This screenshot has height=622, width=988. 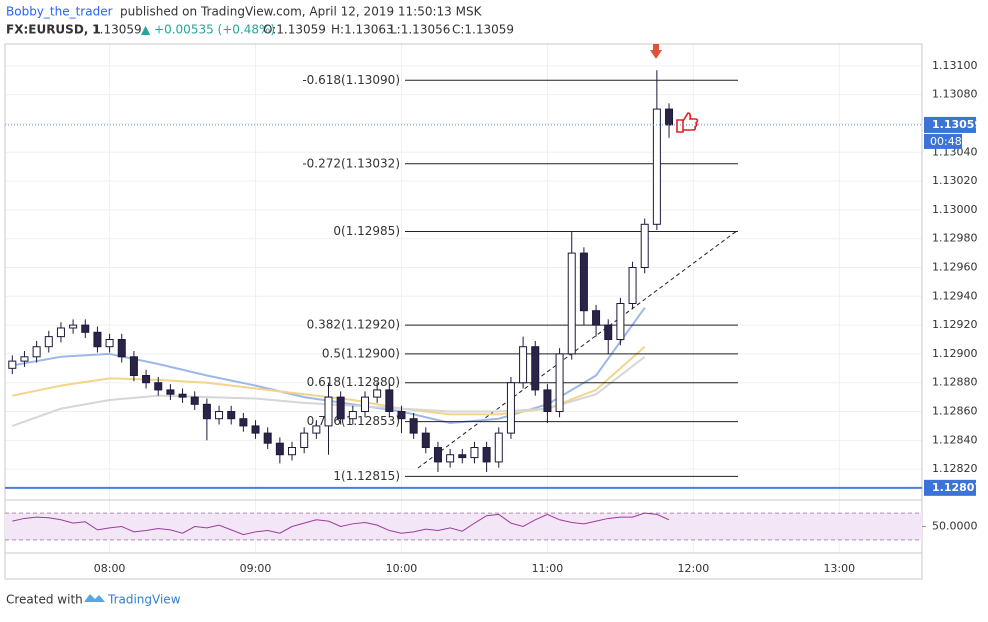 What do you see at coordinates (110, 568) in the screenshot?
I see `x-tick-label: 08:00` at bounding box center [110, 568].